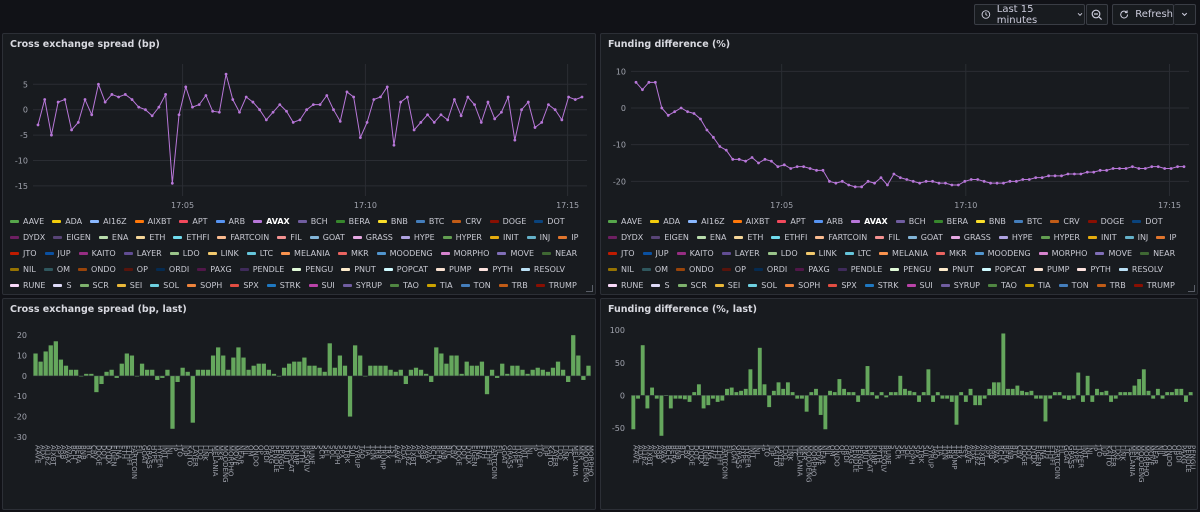 The width and height of the screenshot is (1200, 512). I want to click on legend-item: TAO, so click(404, 285).